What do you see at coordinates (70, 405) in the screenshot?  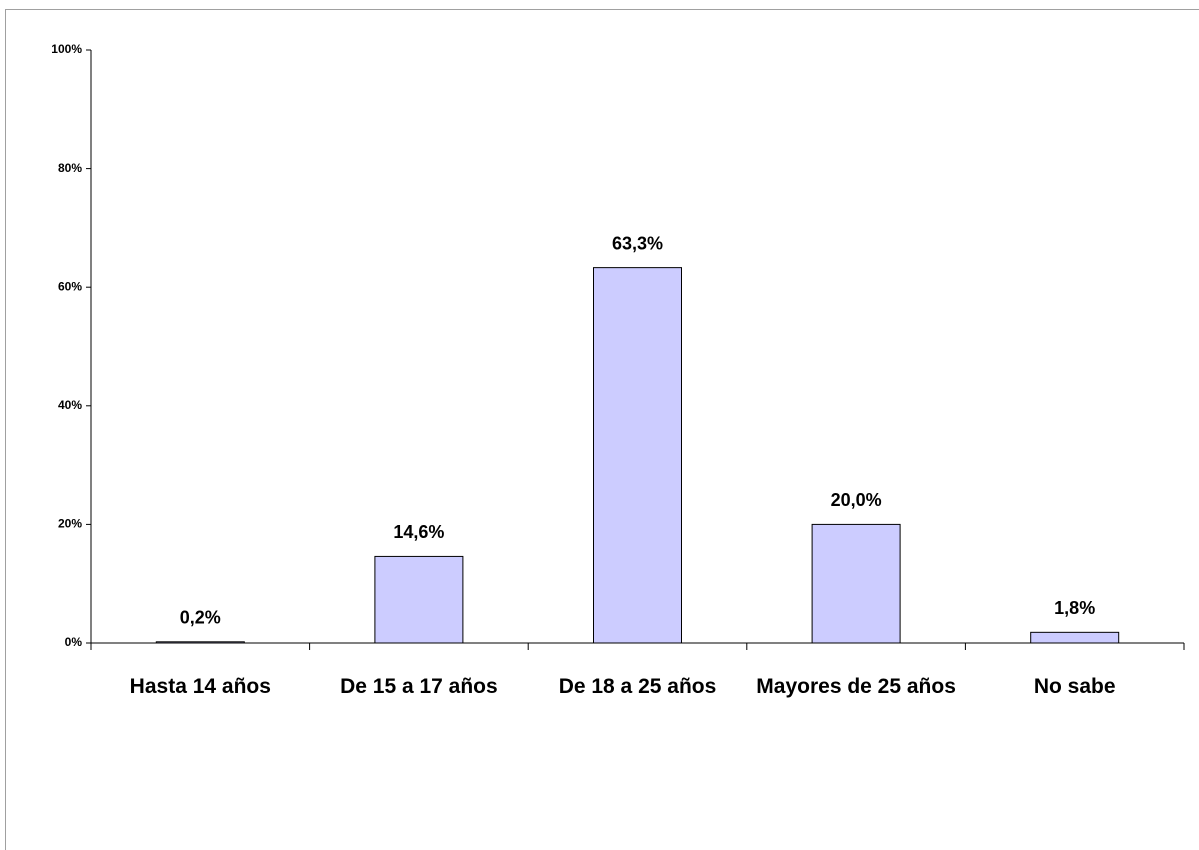 I see `y-tick-label: 40%` at bounding box center [70, 405].